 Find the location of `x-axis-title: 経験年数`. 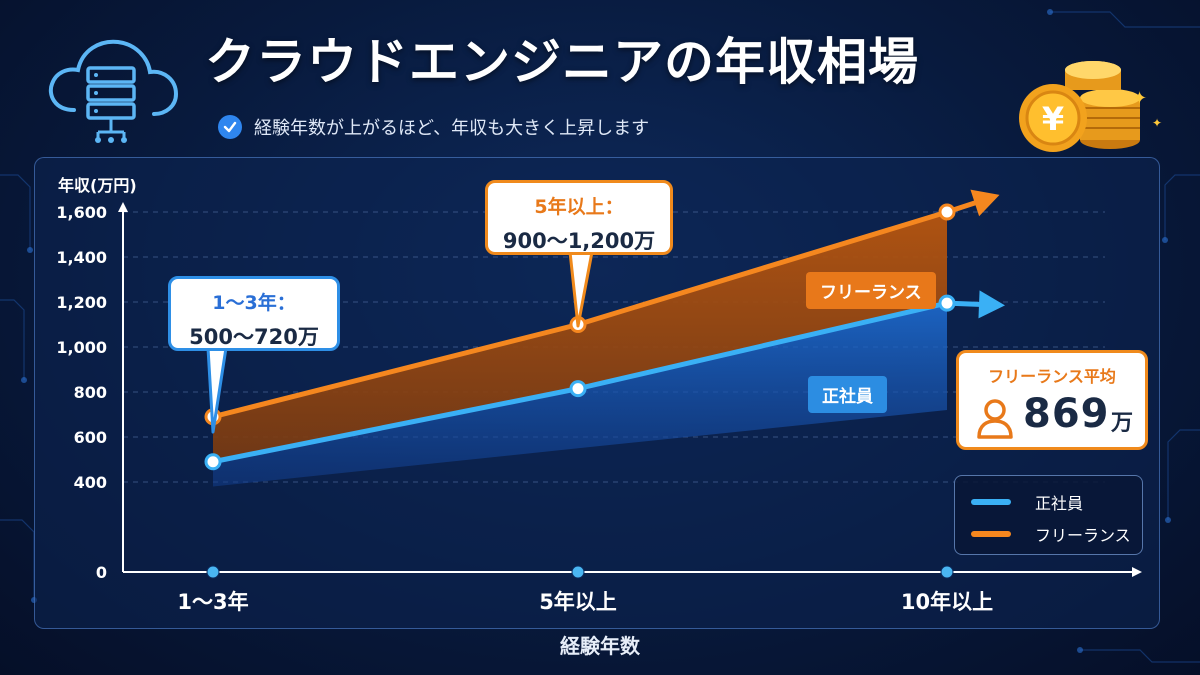

x-axis-title: 経験年数 is located at coordinates (600, 646).